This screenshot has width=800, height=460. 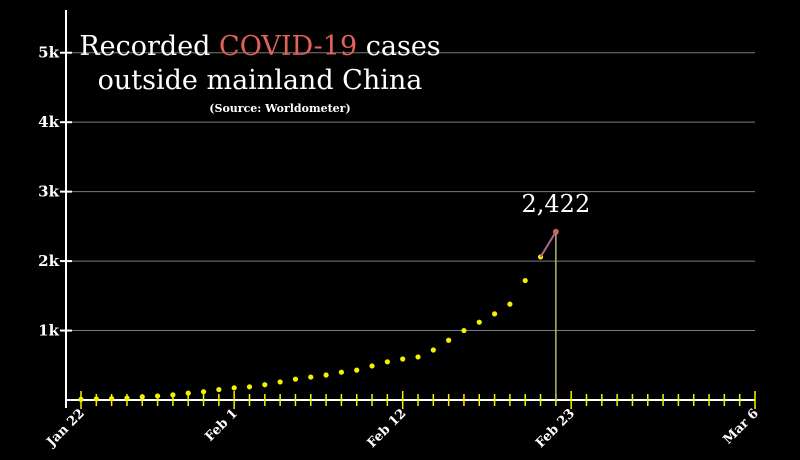 I want to click on chart-source: (Source: Worldometer), so click(x=280, y=108).